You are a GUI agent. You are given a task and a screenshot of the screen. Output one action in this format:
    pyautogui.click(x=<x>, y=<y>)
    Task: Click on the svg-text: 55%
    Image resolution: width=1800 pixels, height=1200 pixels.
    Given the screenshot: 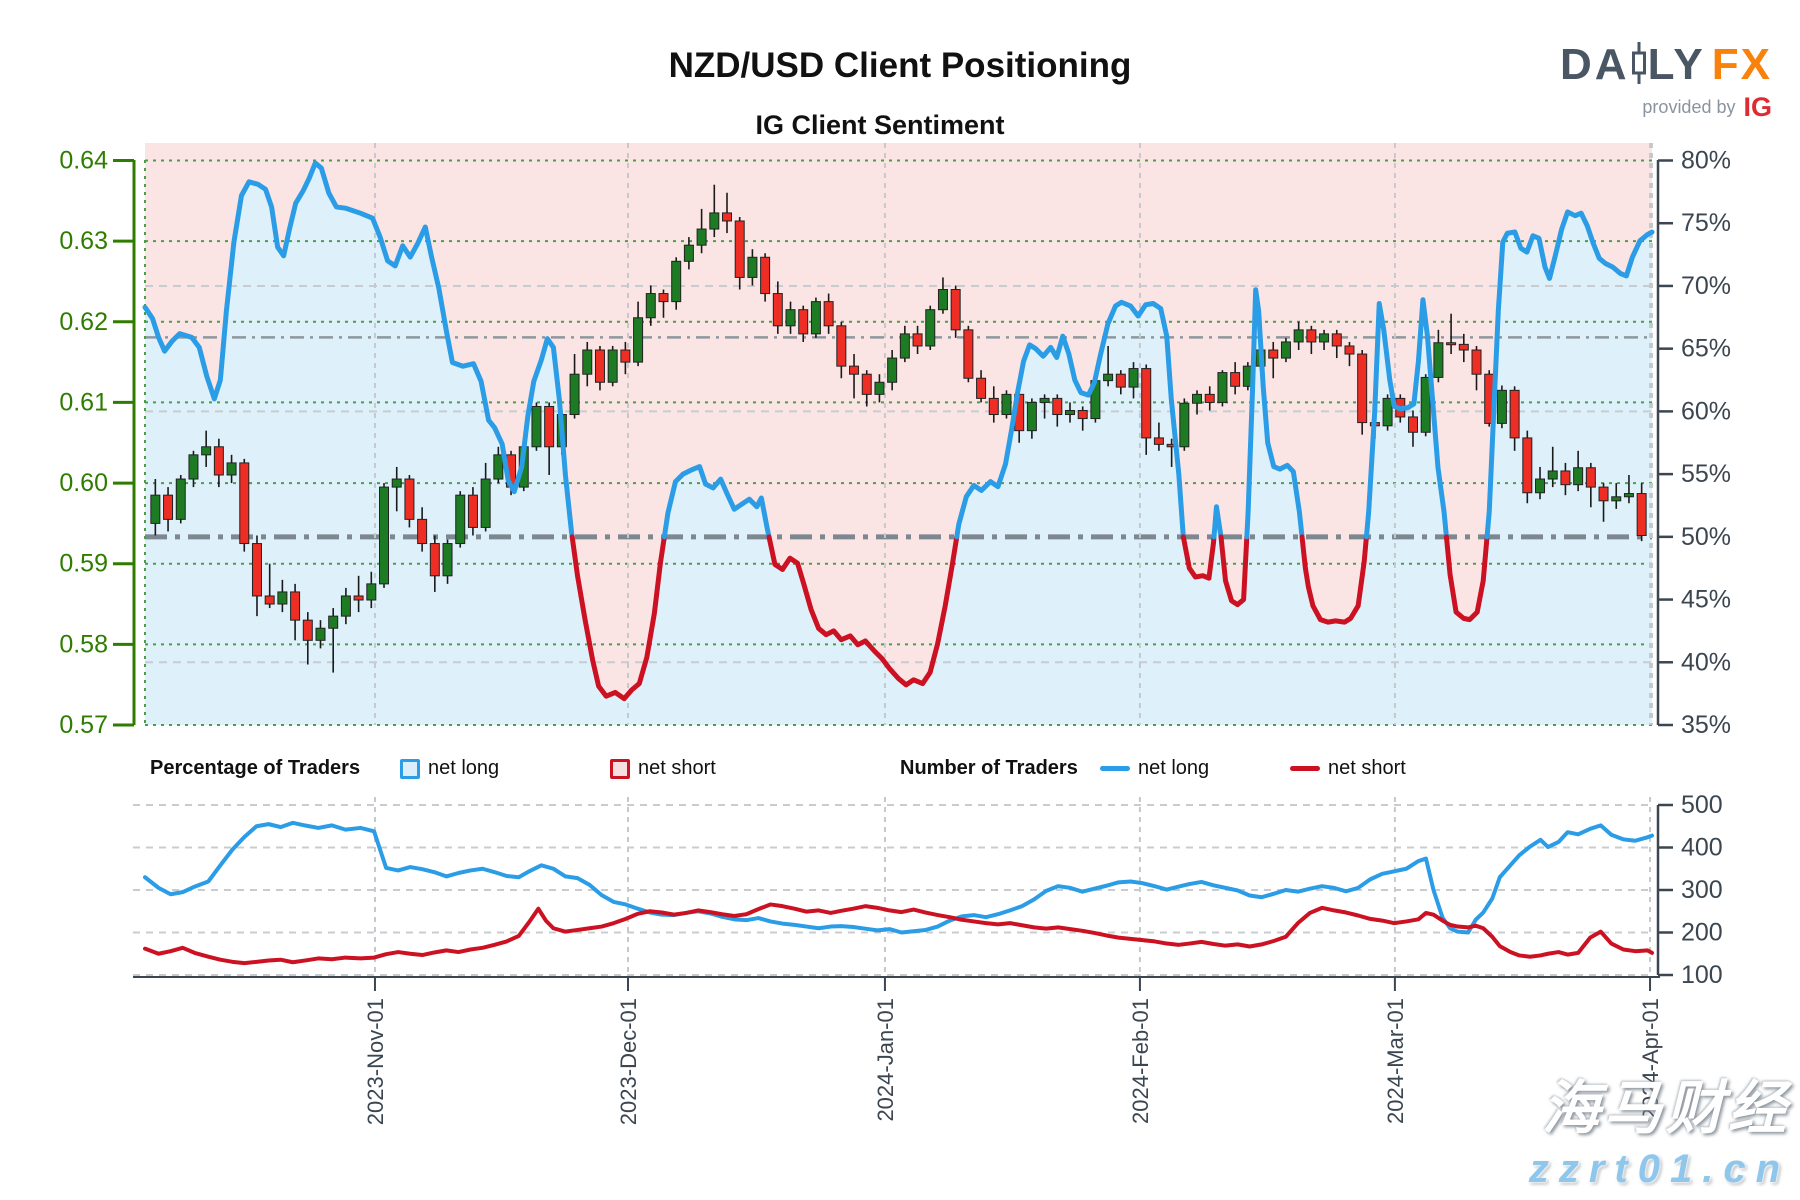 What is the action you would take?
    pyautogui.click(x=1706, y=474)
    